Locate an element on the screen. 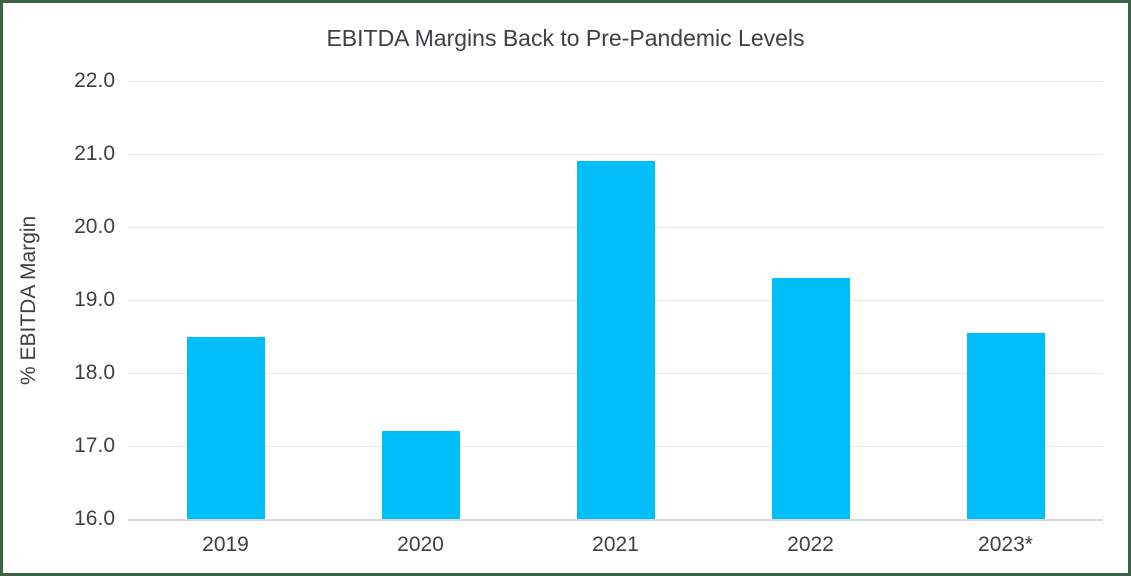  y-tick-label: 18.0 is located at coordinates (94, 372).